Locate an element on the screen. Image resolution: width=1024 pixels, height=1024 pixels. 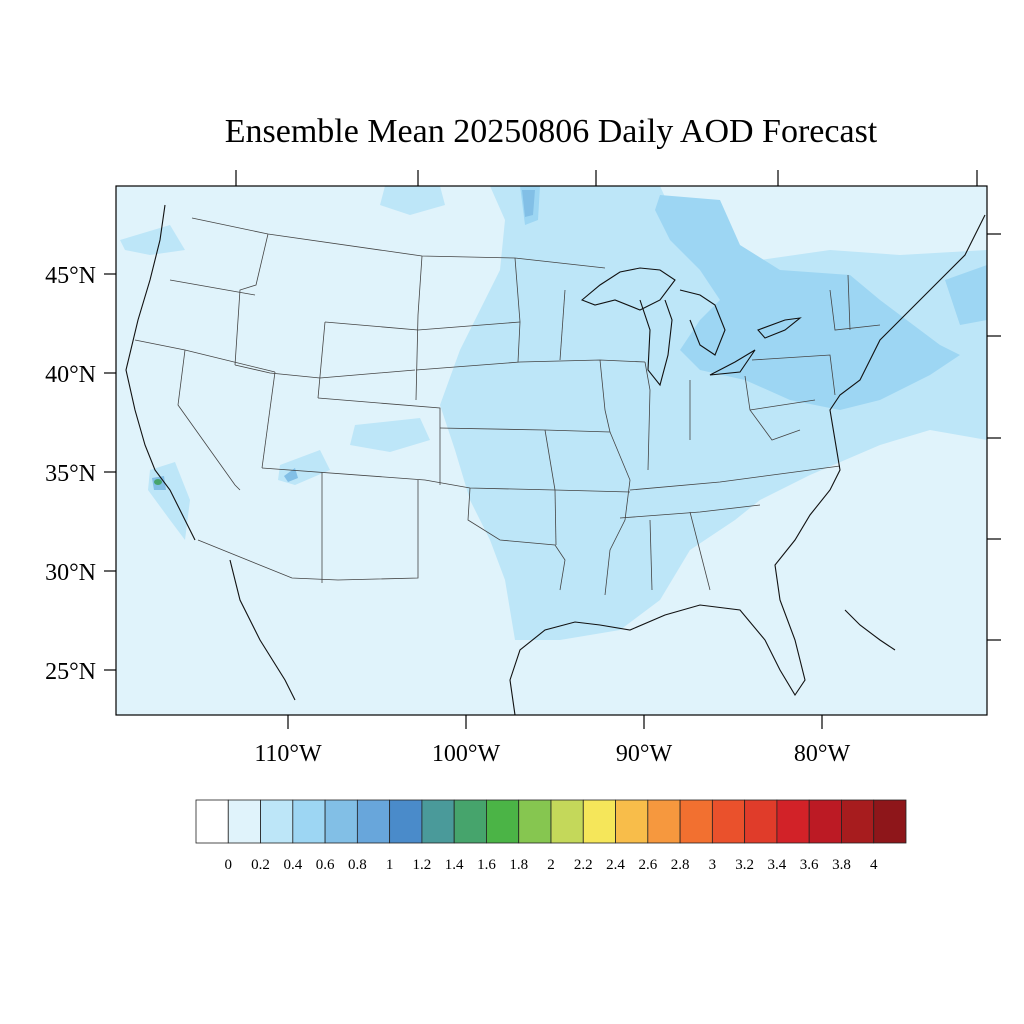
colorbar-tick-label: 3.2 is located at coordinates (744, 865).